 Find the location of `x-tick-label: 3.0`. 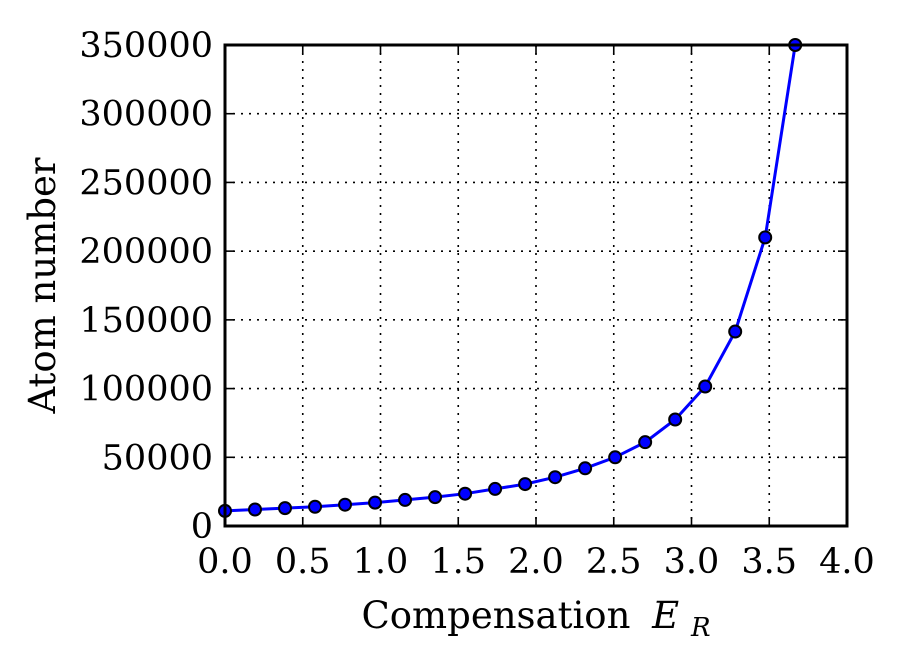

x-tick-label: 3.0 is located at coordinates (692, 562).